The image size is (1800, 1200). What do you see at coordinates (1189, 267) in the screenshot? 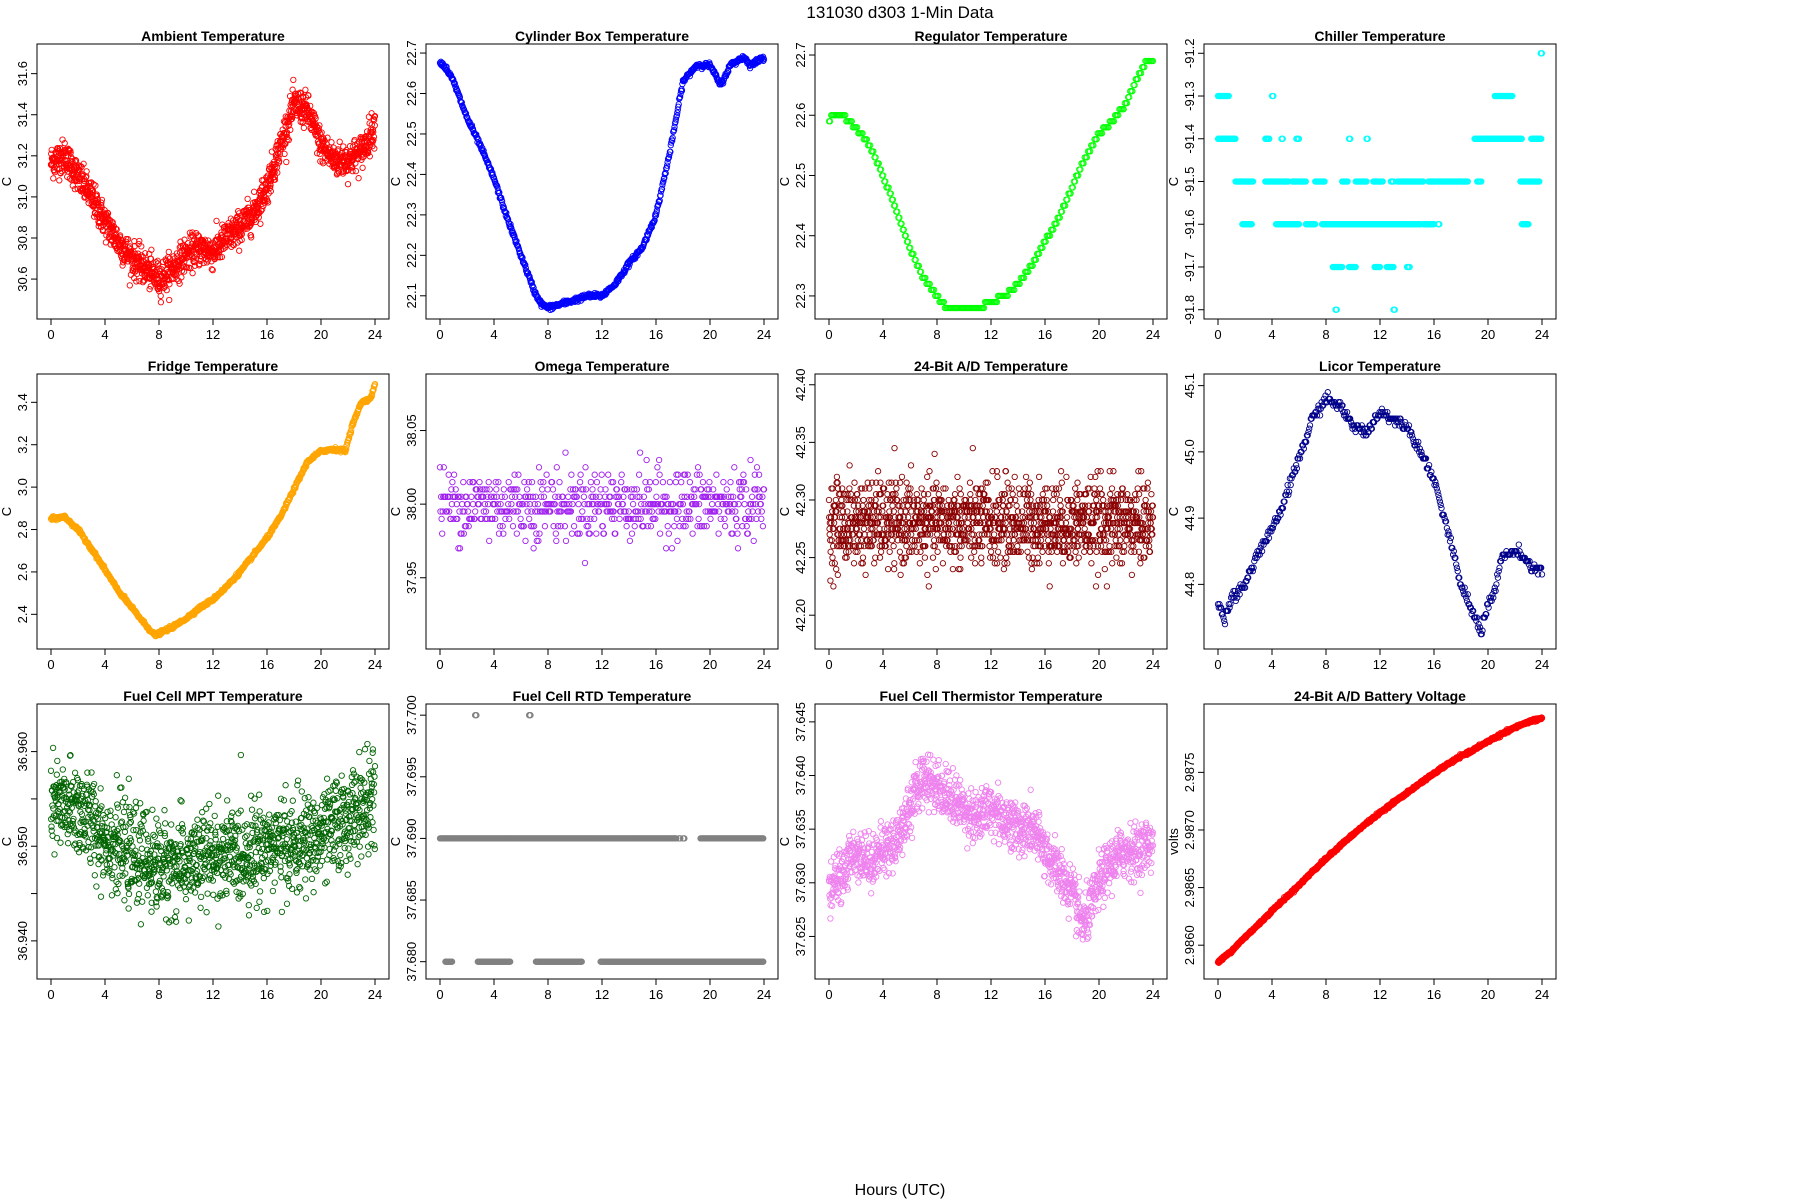
I see `y-tick-label: -91.7` at bounding box center [1189, 267].